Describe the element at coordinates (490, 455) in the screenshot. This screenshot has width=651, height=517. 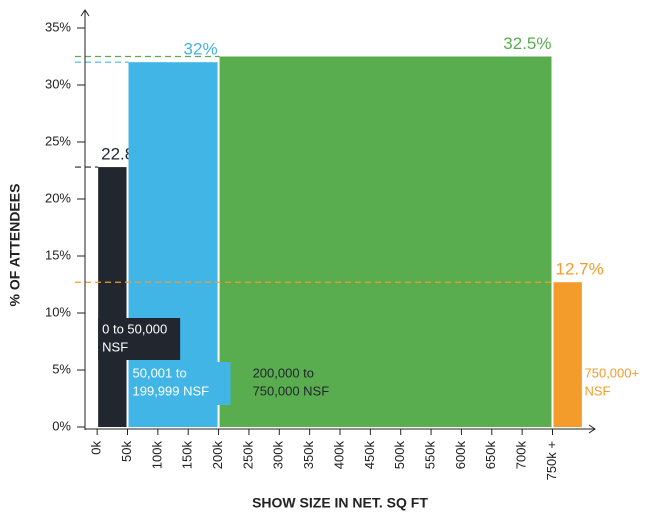
I see `x-tick-label: 650k` at that location.